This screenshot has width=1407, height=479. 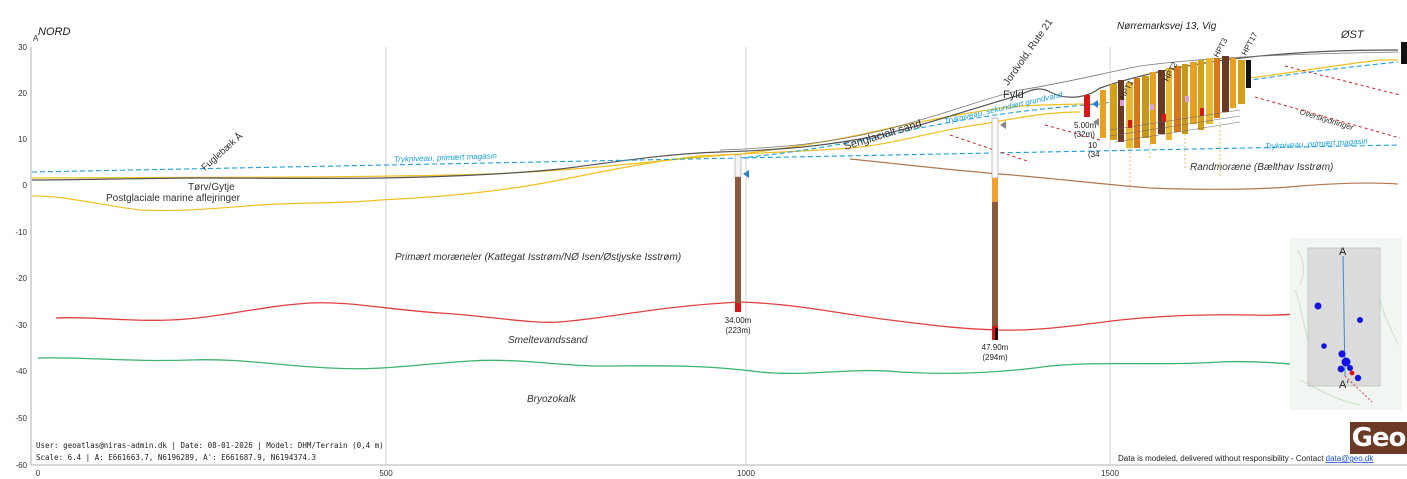 I want to click on randmoraene-base-line, so click(x=1124, y=174).